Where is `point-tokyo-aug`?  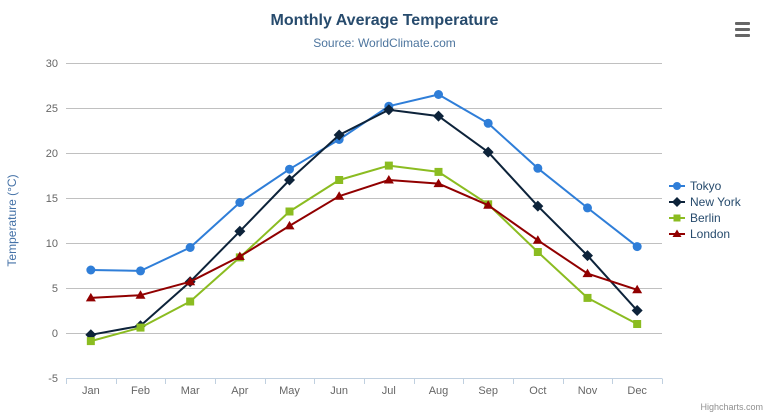
point-tokyo-aug is located at coordinates (438, 94).